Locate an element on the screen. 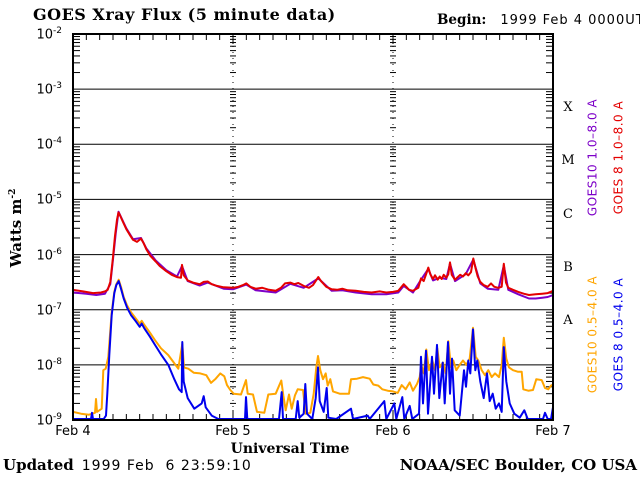 Image resolution: width=640 pixels, height=480 pixels. x-tick-feb5: Feb 5 is located at coordinates (233, 431).